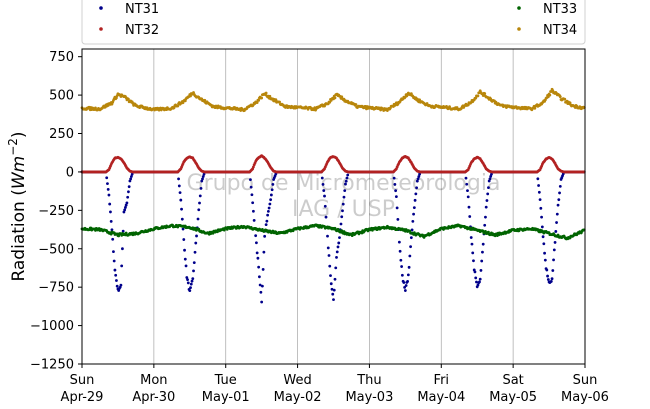 The width and height of the screenshot is (650, 409). What do you see at coordinates (142, 9) in the screenshot?
I see `legend-label: NT31` at bounding box center [142, 9].